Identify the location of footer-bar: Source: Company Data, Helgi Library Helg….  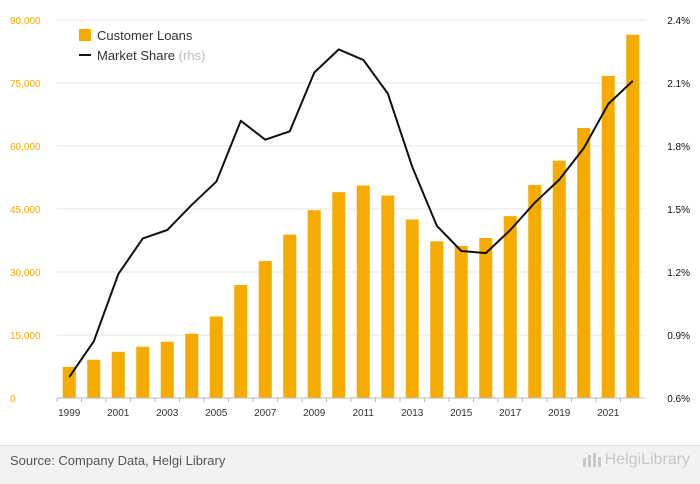
(350, 464).